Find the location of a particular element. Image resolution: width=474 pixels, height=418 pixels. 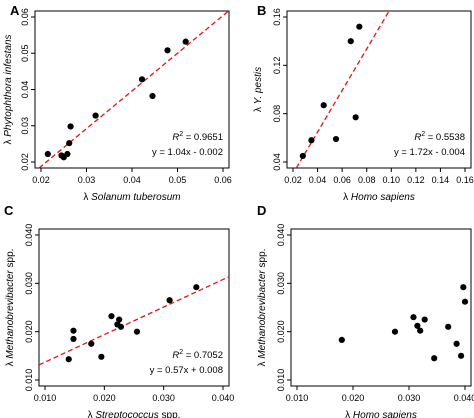

panel-letter: D is located at coordinates (261, 210).